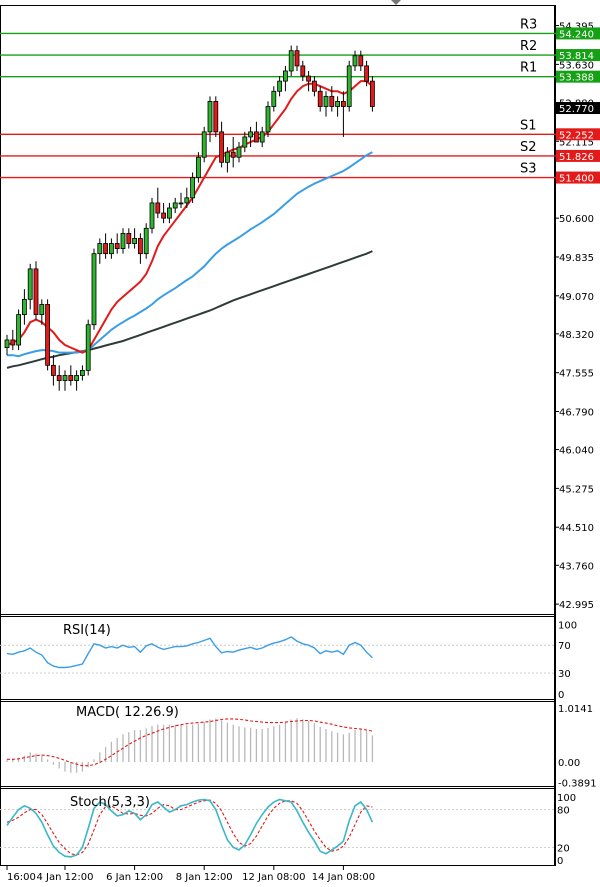  I want to click on y-tick-label: 47.555, so click(576, 374).